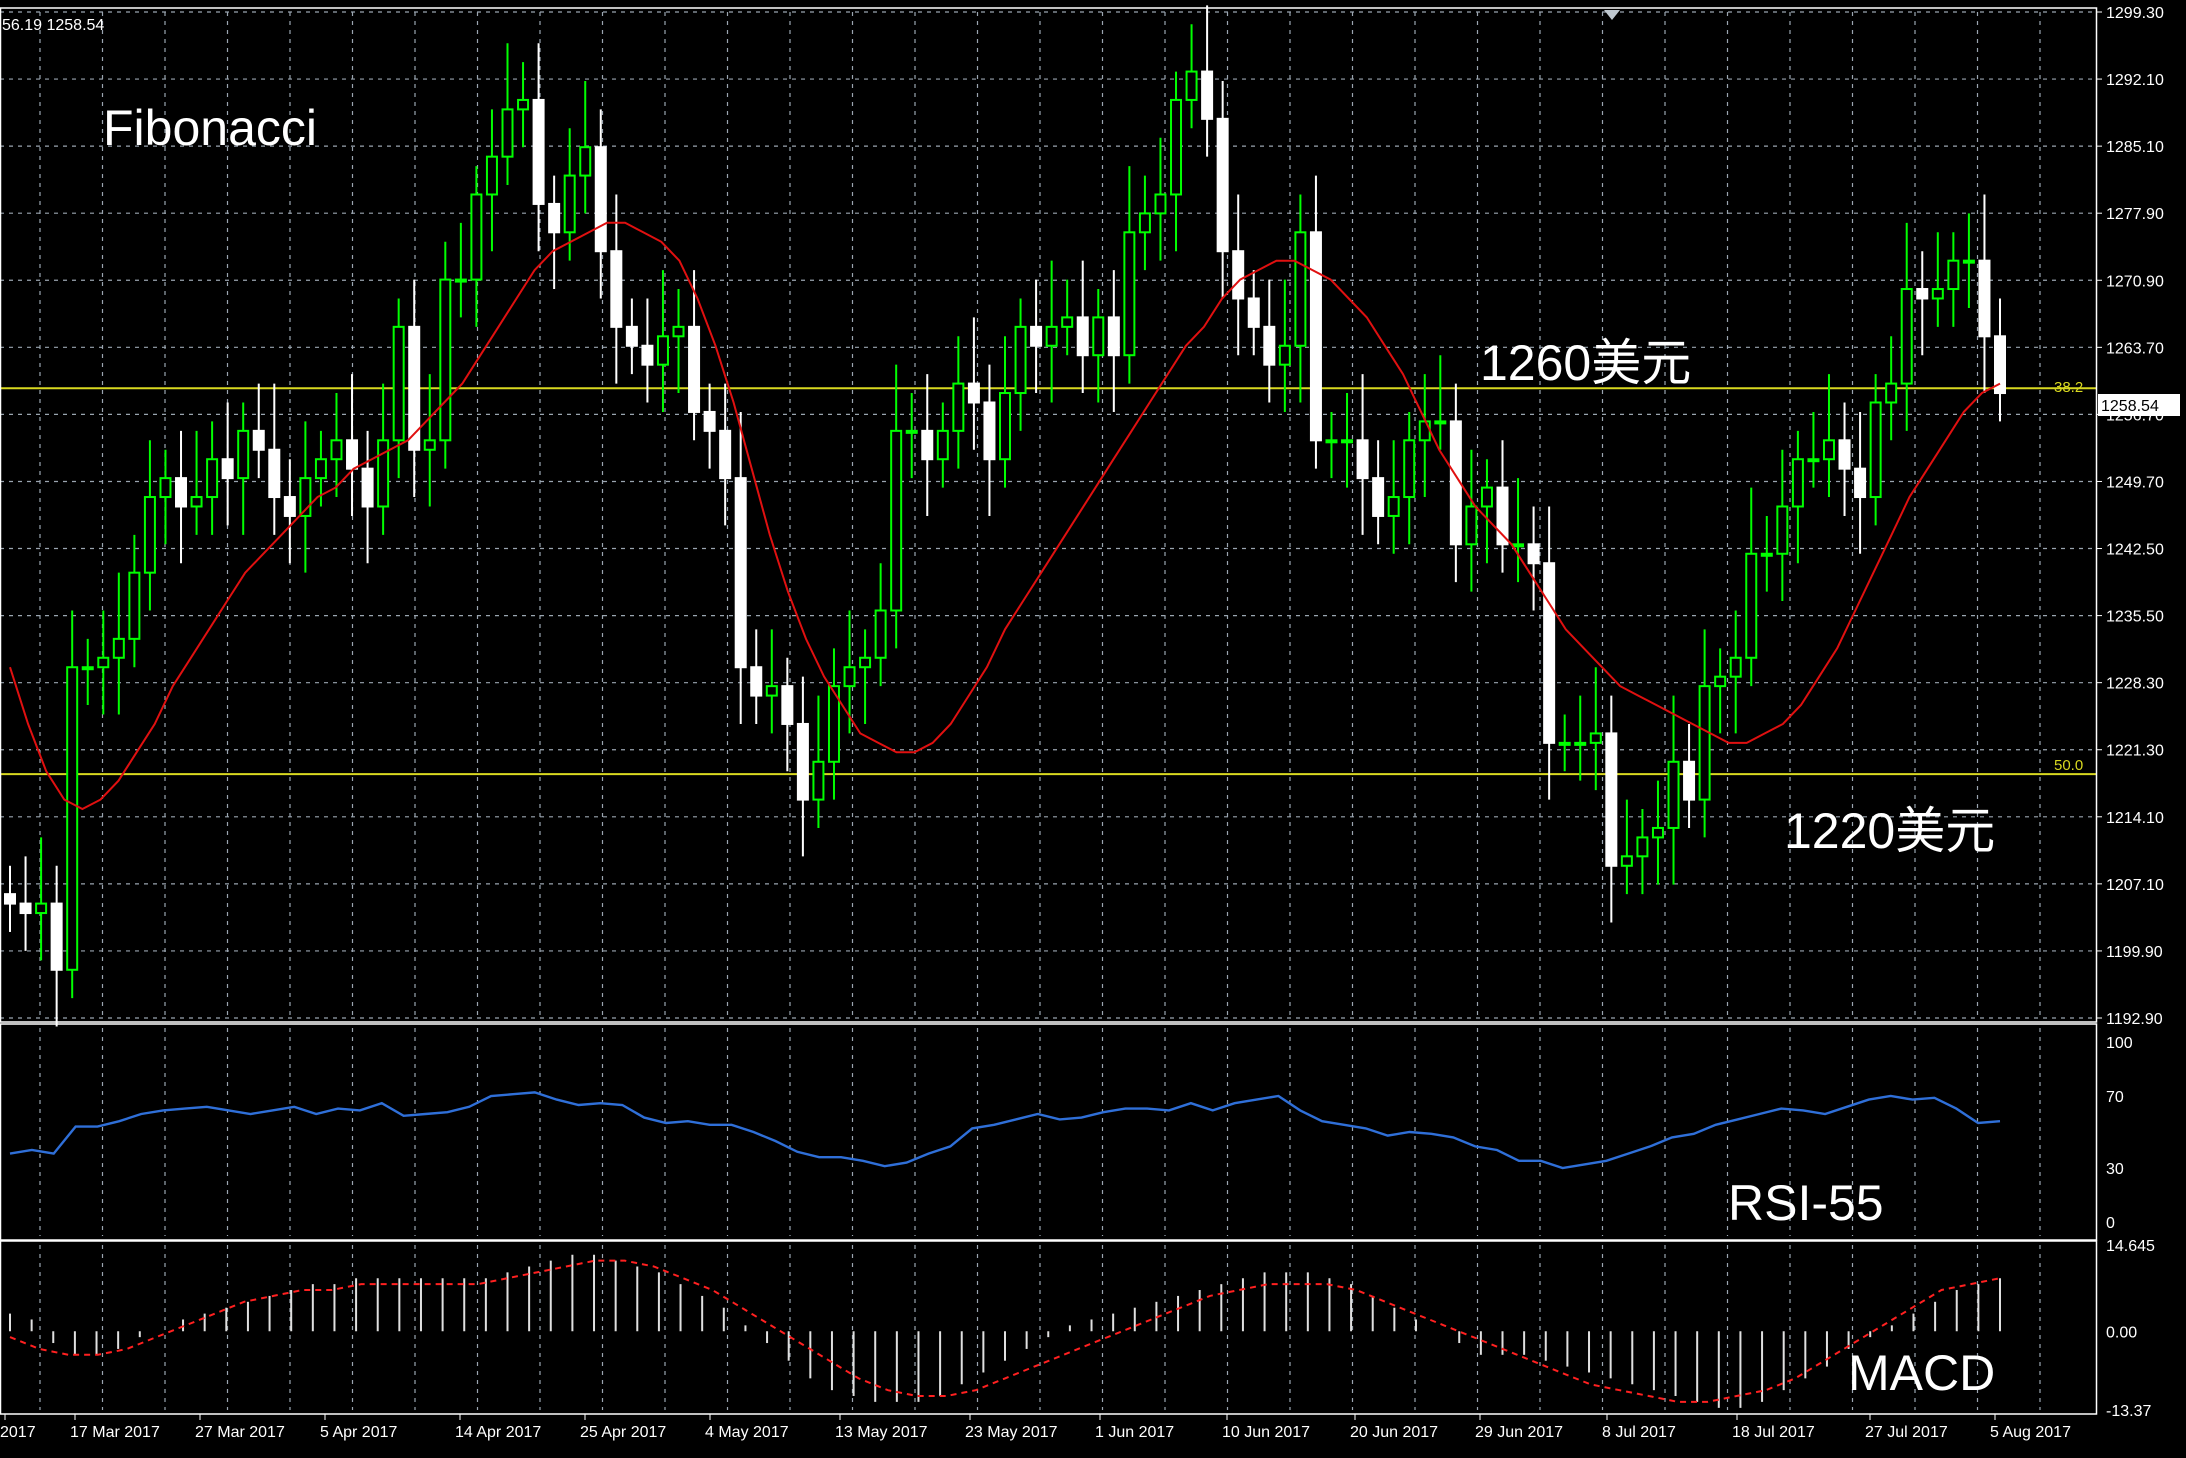 This screenshot has height=1458, width=2186. What do you see at coordinates (2135, 147) in the screenshot?
I see `price-tick-label: 1285.10` at bounding box center [2135, 147].